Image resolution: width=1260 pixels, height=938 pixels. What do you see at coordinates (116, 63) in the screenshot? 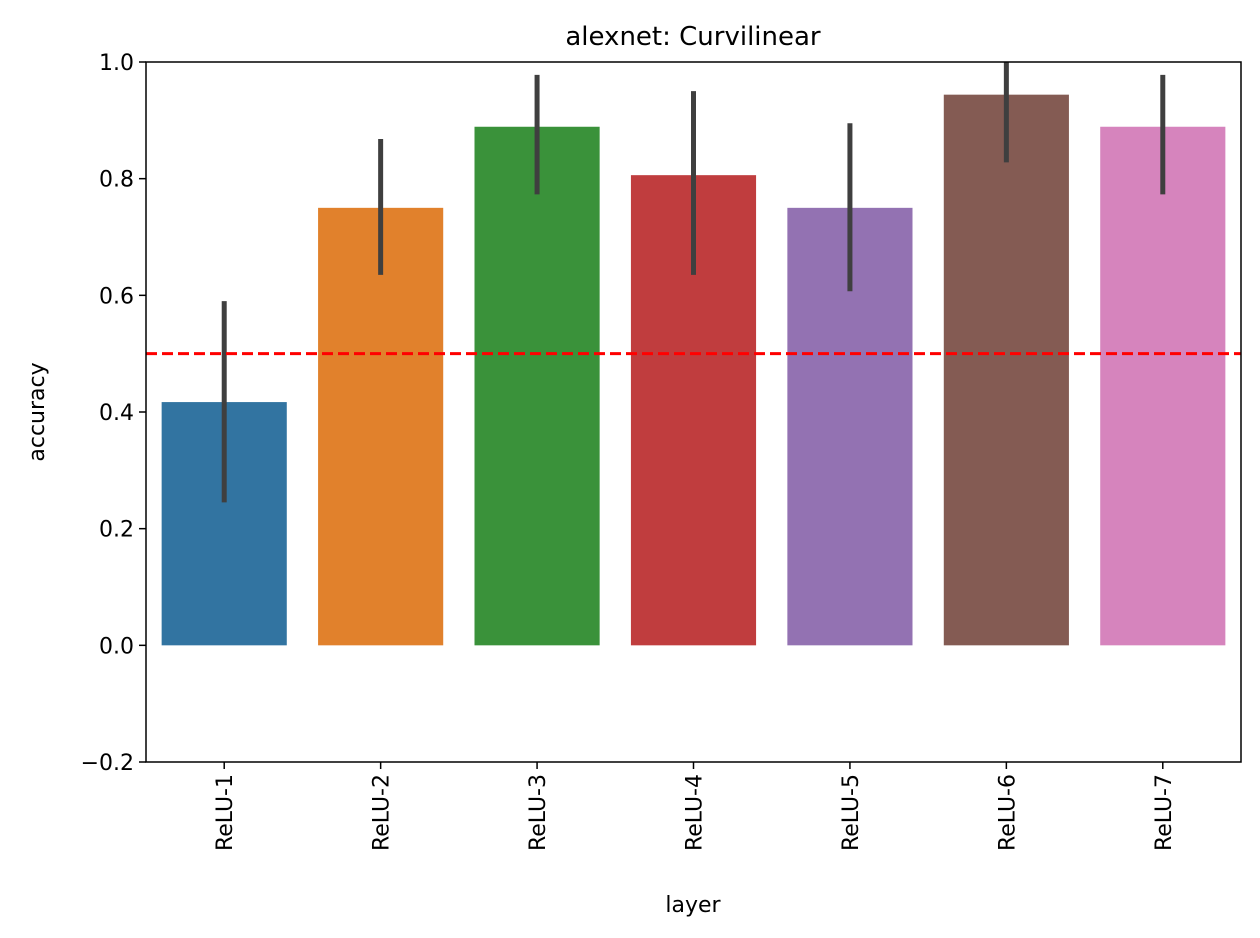
I see `y-tick-label: 1.0` at bounding box center [116, 63].